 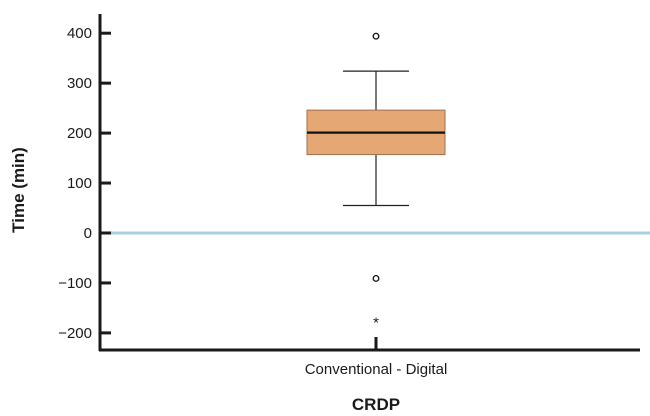 I want to click on y-tick-label: 200, so click(x=79, y=133).